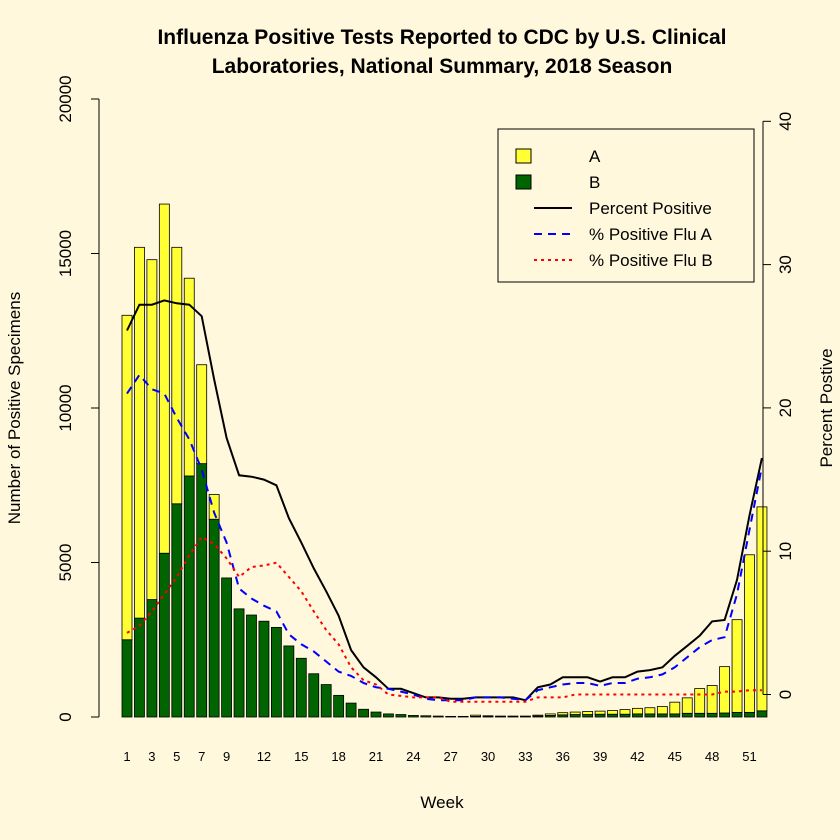  What do you see at coordinates (78, 398) in the screenshot?
I see `left-axis: 0 5000 10000 15000 20000` at bounding box center [78, 398].